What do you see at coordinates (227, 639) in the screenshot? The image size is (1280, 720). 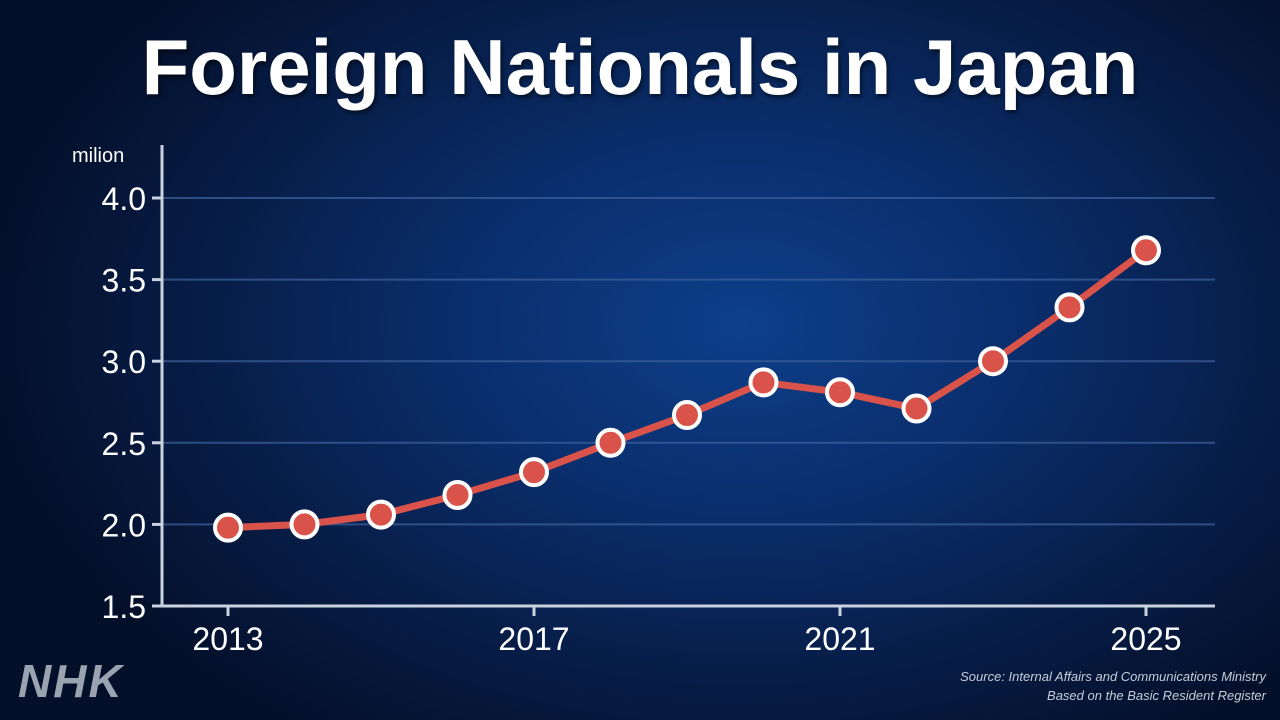 I see `x-tick-label: 2013` at bounding box center [227, 639].